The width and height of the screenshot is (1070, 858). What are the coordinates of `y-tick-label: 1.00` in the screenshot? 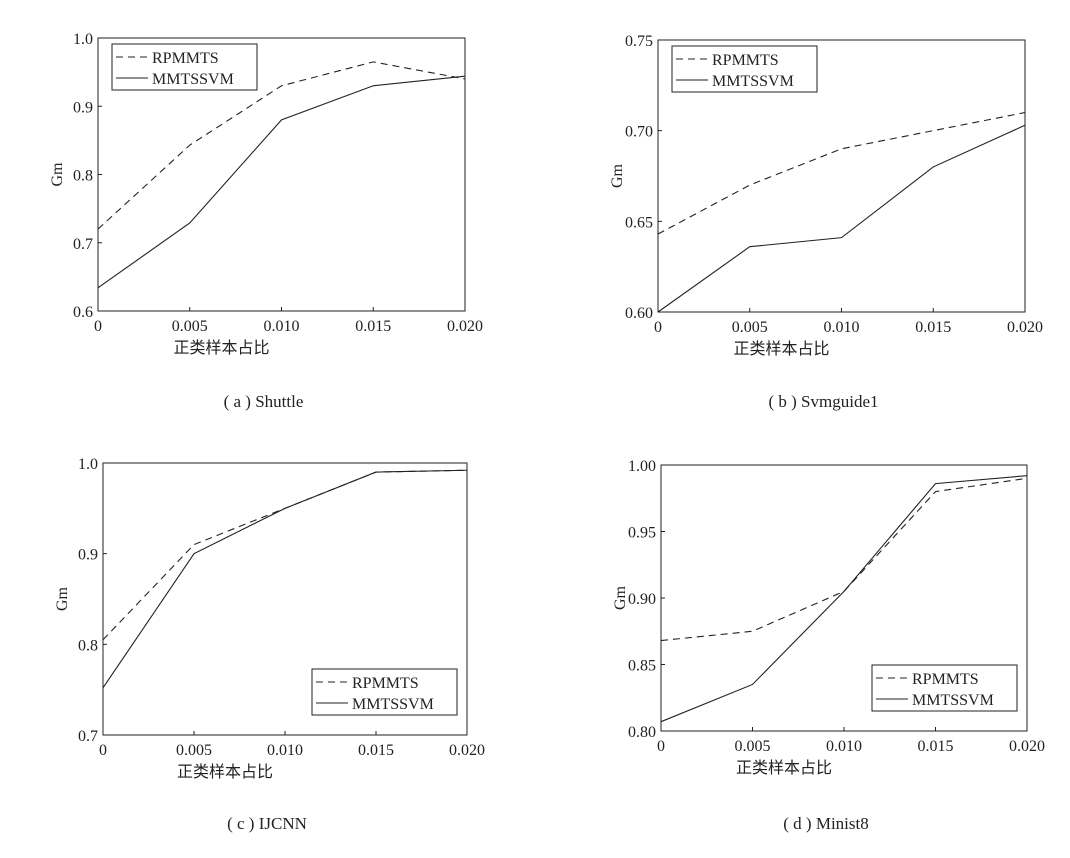 It's located at (642, 466).